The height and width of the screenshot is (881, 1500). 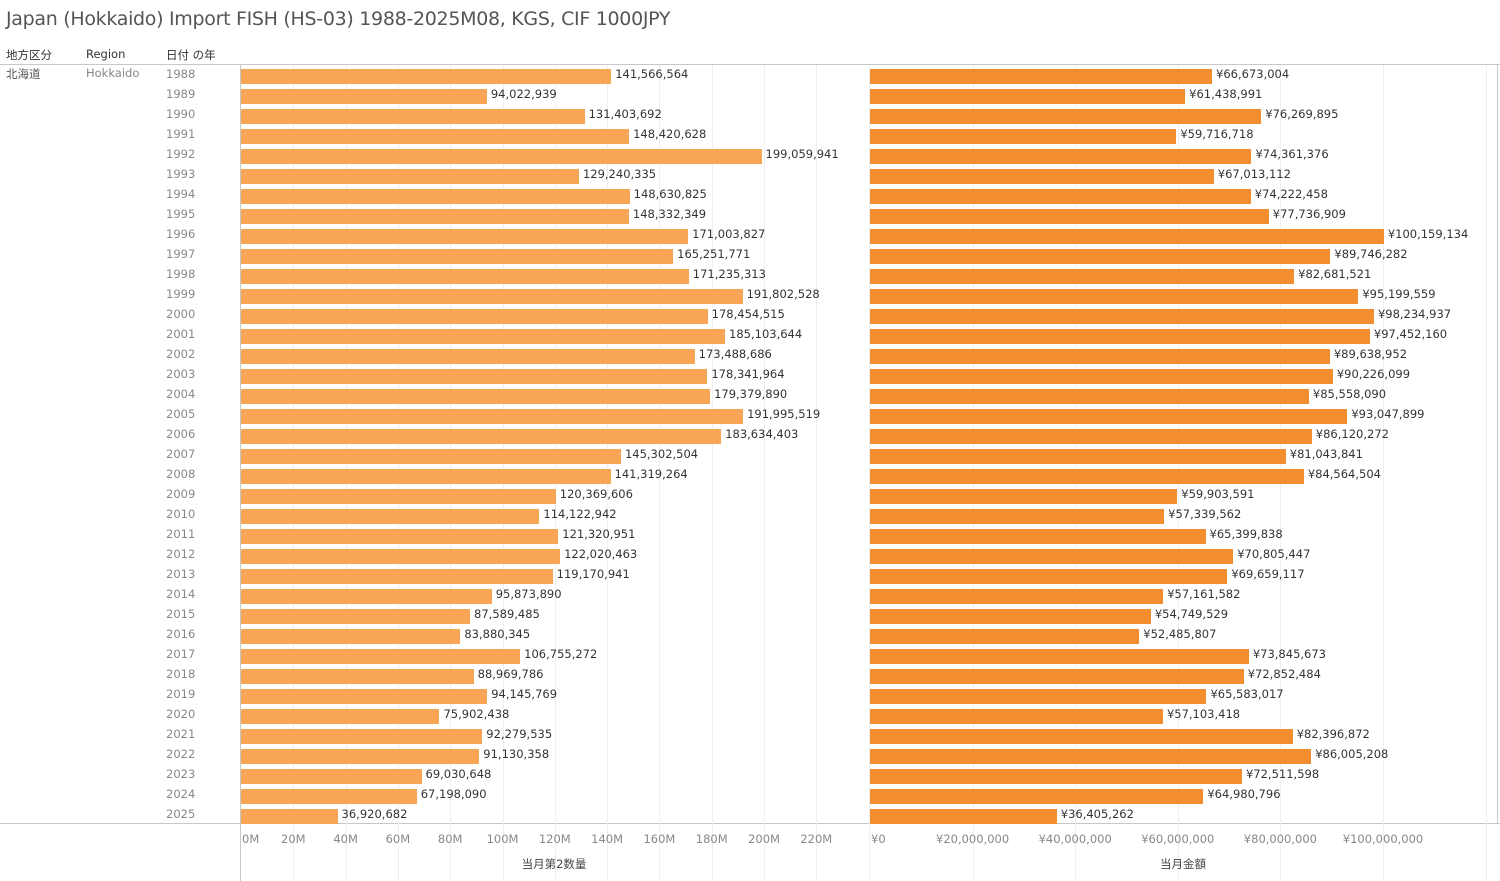 I want to click on amount-data-label: ¥67,013,112, so click(x=1254, y=174).